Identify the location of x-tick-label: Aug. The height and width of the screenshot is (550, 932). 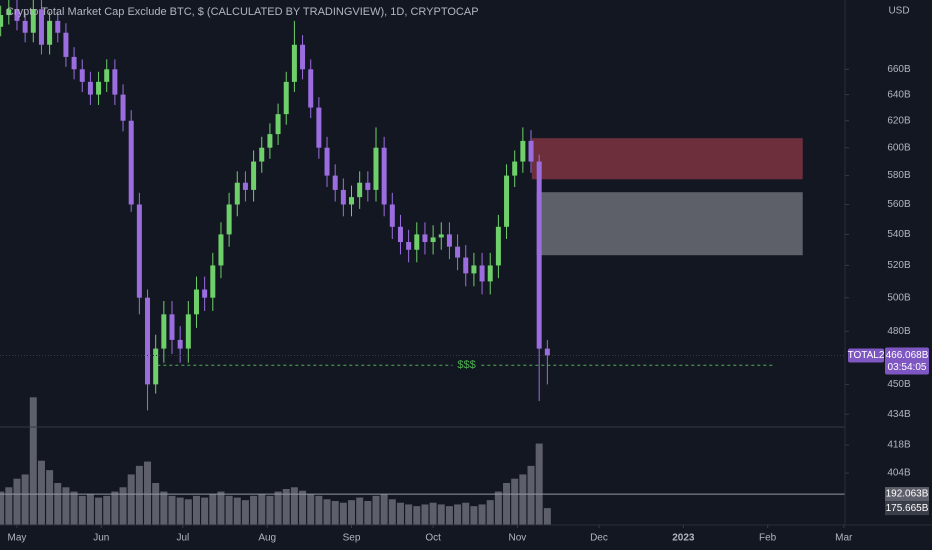
(267, 538).